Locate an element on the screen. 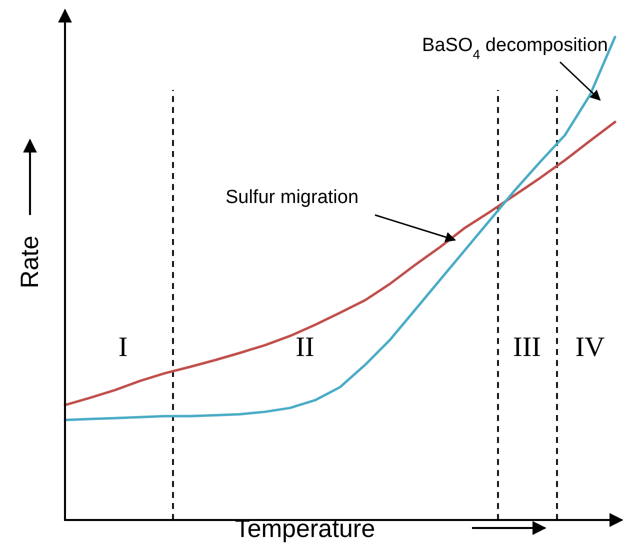 This screenshot has width=626, height=543. annotation: BaSO$_{4}$ decomposition is located at coordinates (515, 48).